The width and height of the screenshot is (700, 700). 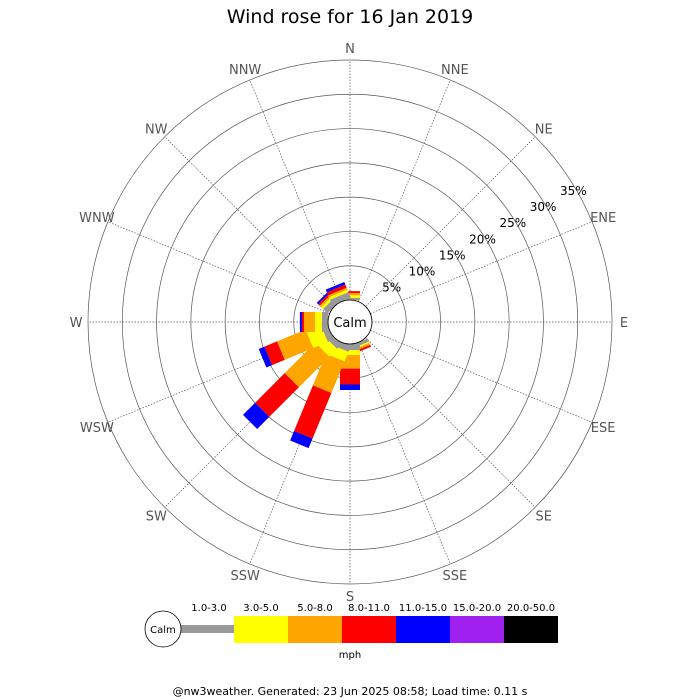 I want to click on ring-label-5pct: 5%, so click(x=391, y=288).